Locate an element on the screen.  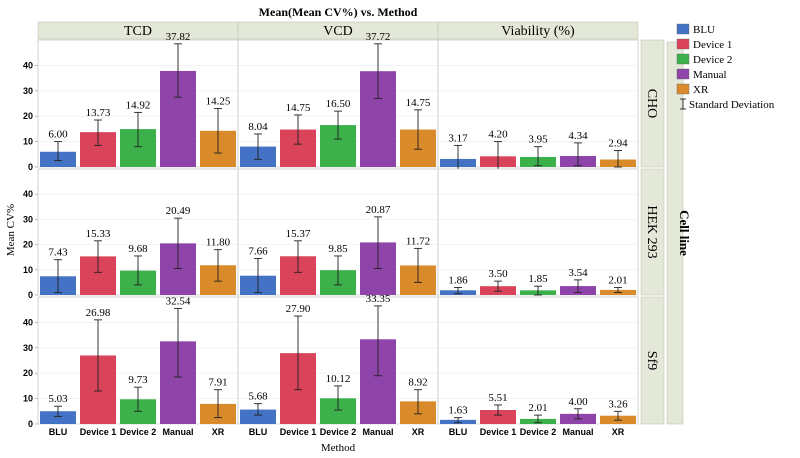
data-label: 4.20 is located at coordinates (498, 135).